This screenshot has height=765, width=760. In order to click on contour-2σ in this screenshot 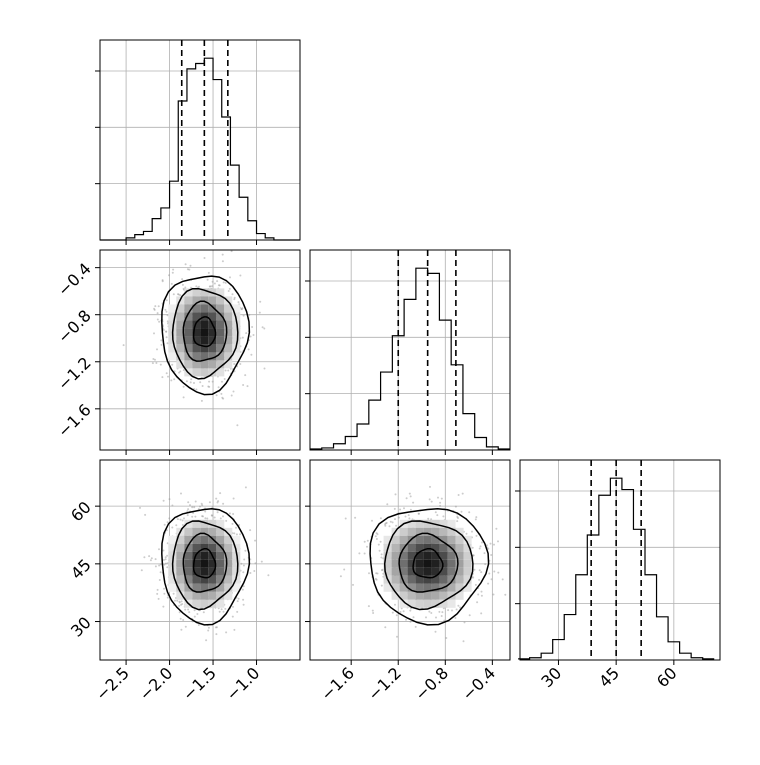, I will do `click(206, 335)`.